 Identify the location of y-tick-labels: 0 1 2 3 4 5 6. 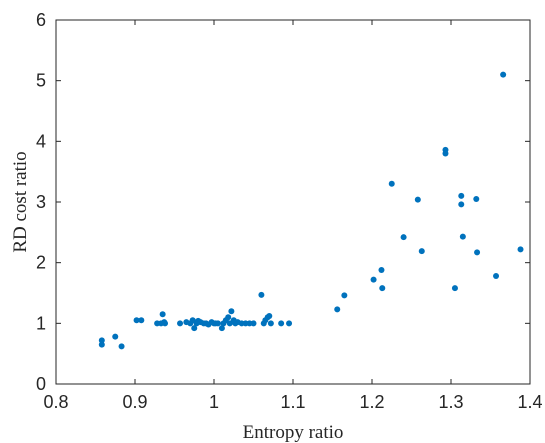
(41, 202).